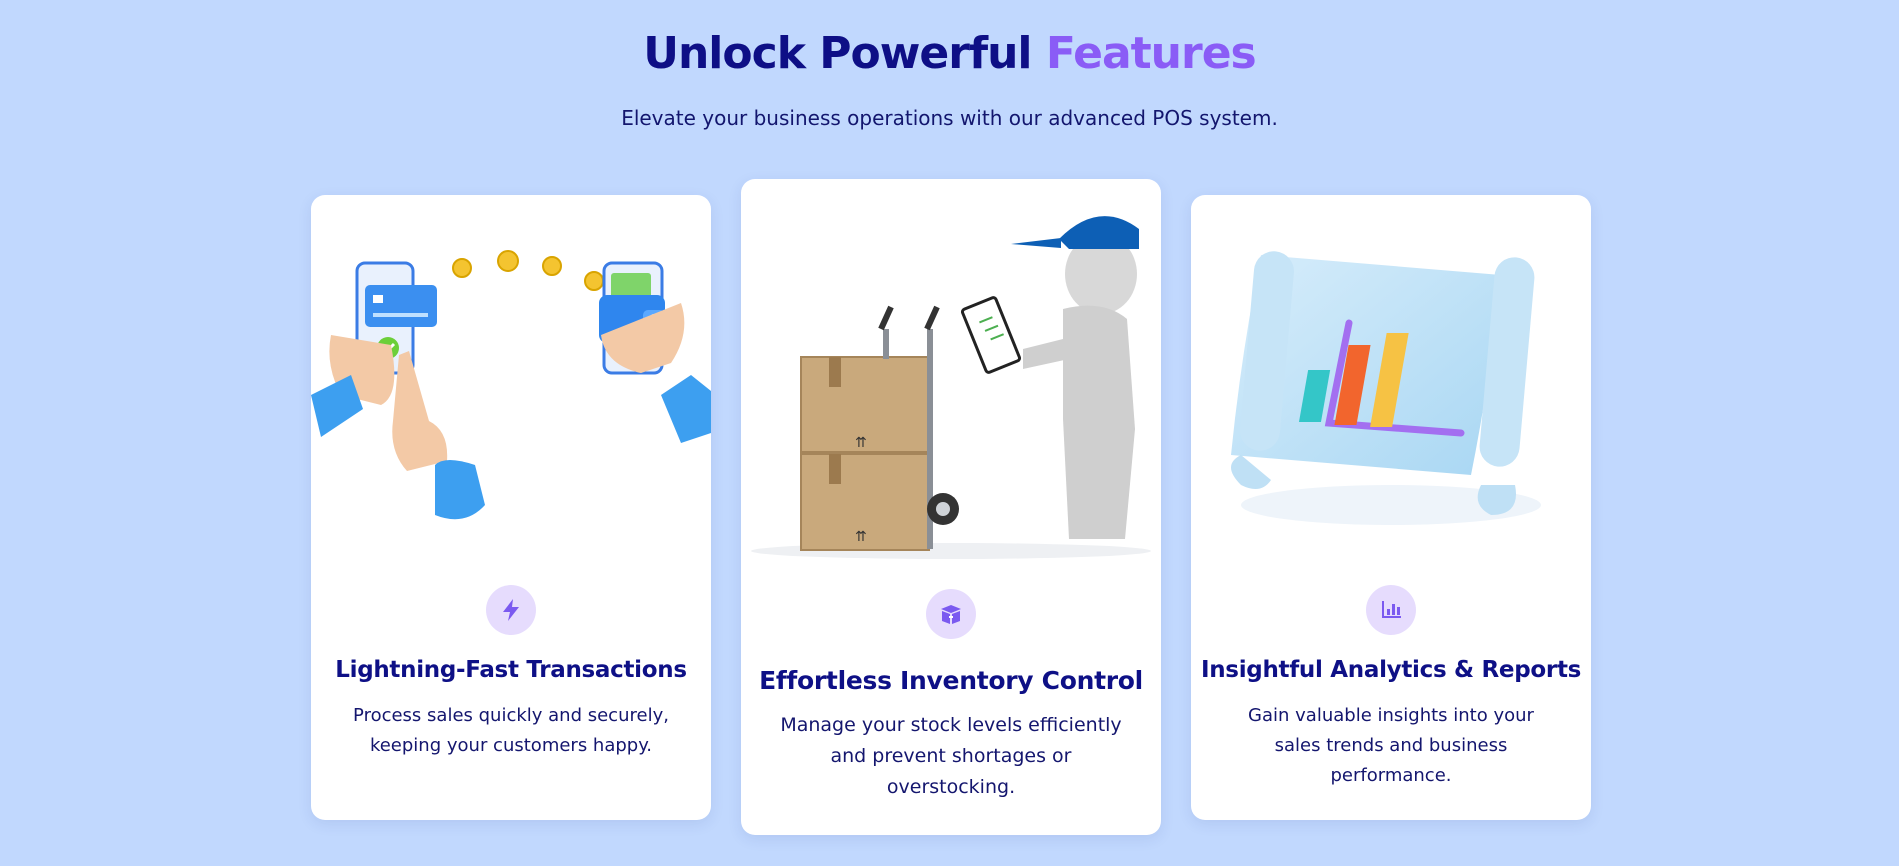 The width and height of the screenshot is (1899, 866). Describe the element at coordinates (511, 670) in the screenshot. I see `card-title: Lightning-Fast Transactions` at that location.